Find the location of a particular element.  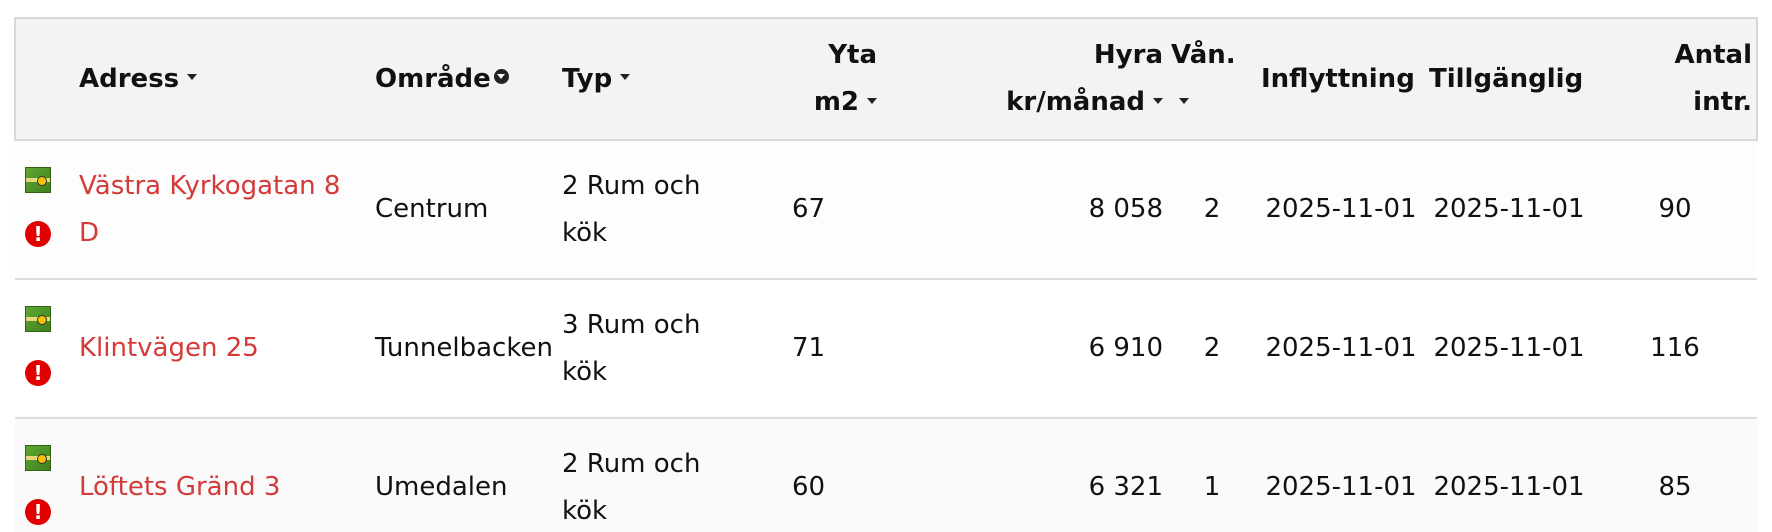

cell-size: 71 is located at coordinates (808, 348).